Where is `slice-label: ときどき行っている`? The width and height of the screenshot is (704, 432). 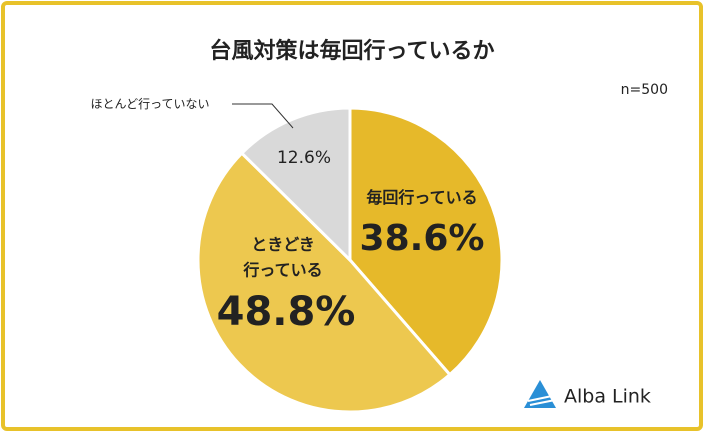
slice-label: ときどき行っている is located at coordinates (282, 257).